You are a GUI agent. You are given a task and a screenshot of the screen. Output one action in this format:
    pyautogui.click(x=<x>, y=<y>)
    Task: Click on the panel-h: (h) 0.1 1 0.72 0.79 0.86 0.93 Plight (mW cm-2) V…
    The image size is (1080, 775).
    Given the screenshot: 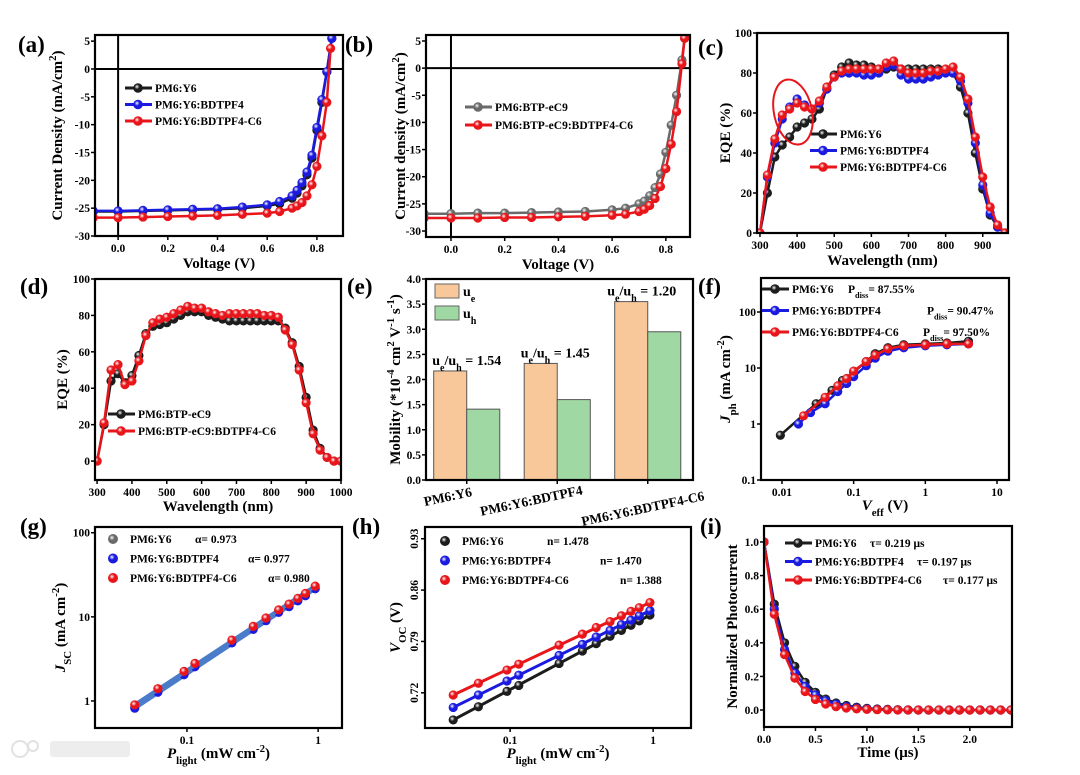 What is the action you would take?
    pyautogui.click(x=522, y=640)
    